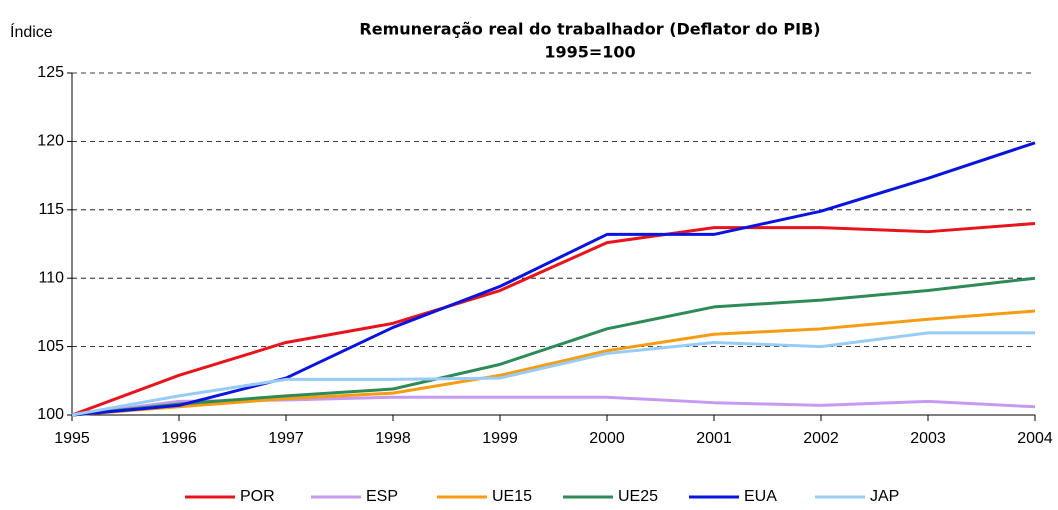 The height and width of the screenshot is (510, 1058). Describe the element at coordinates (286, 438) in the screenshot. I see `x-tick-label: 1997` at that location.